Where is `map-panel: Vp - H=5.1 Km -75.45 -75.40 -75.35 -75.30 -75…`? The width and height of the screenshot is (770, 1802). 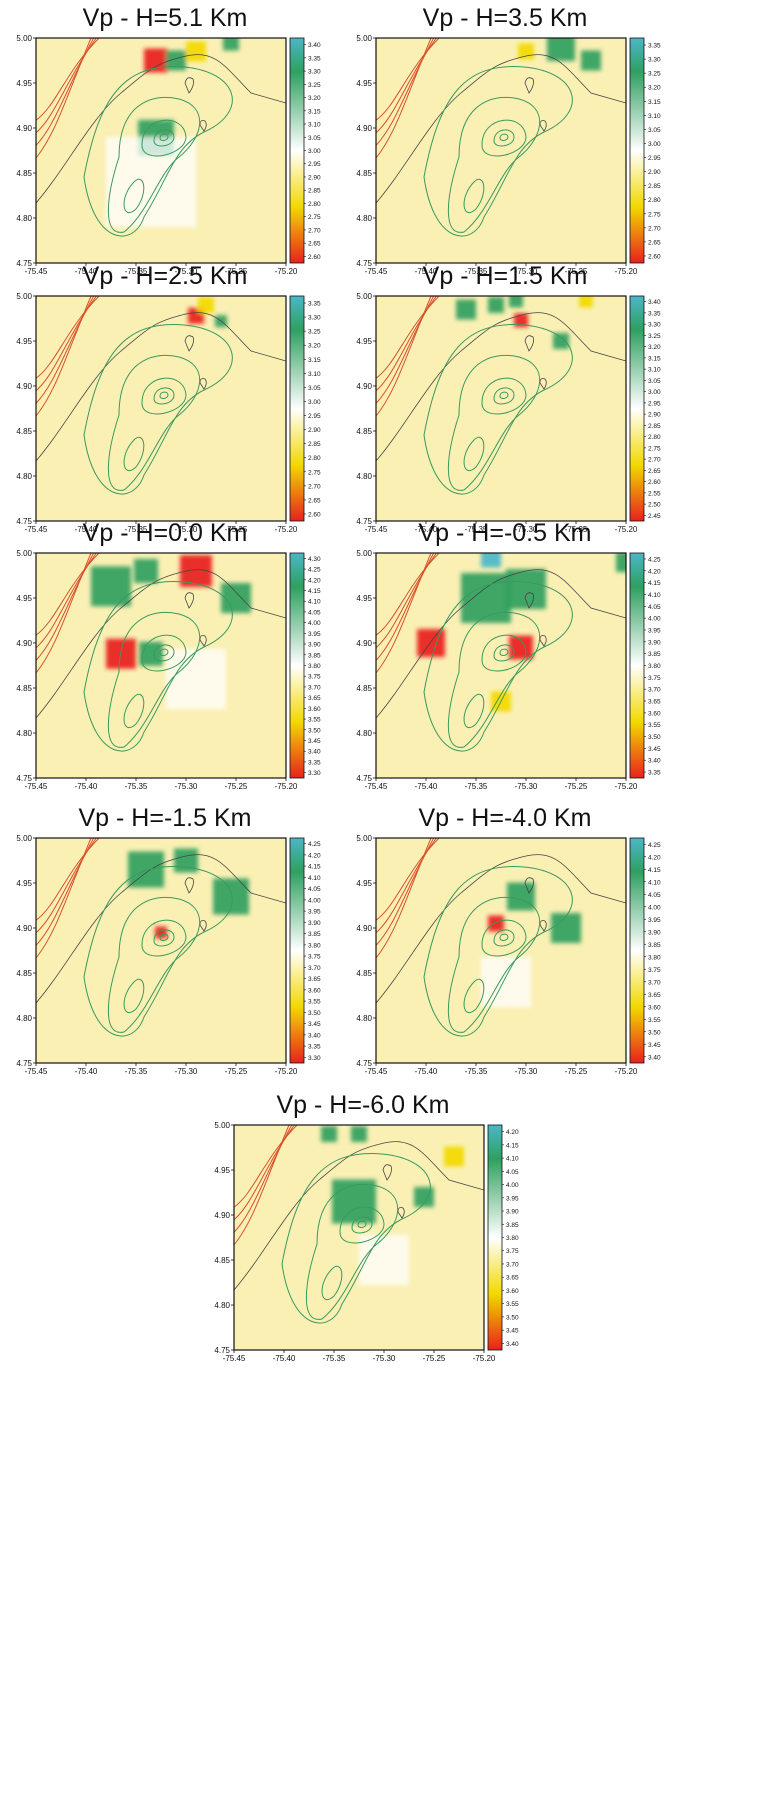 map-panel: Vp - H=5.1 Km -75.45 -75.40 -75.35 -75.30 -75… is located at coordinates (165, 142).